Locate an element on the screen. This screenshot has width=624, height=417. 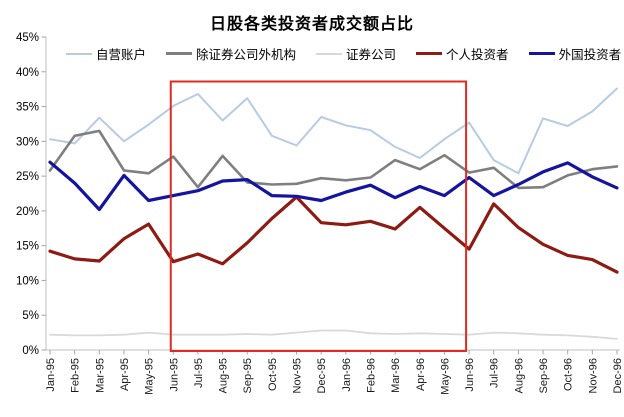
x-axis-label: Feb-96 is located at coordinates (371, 375).